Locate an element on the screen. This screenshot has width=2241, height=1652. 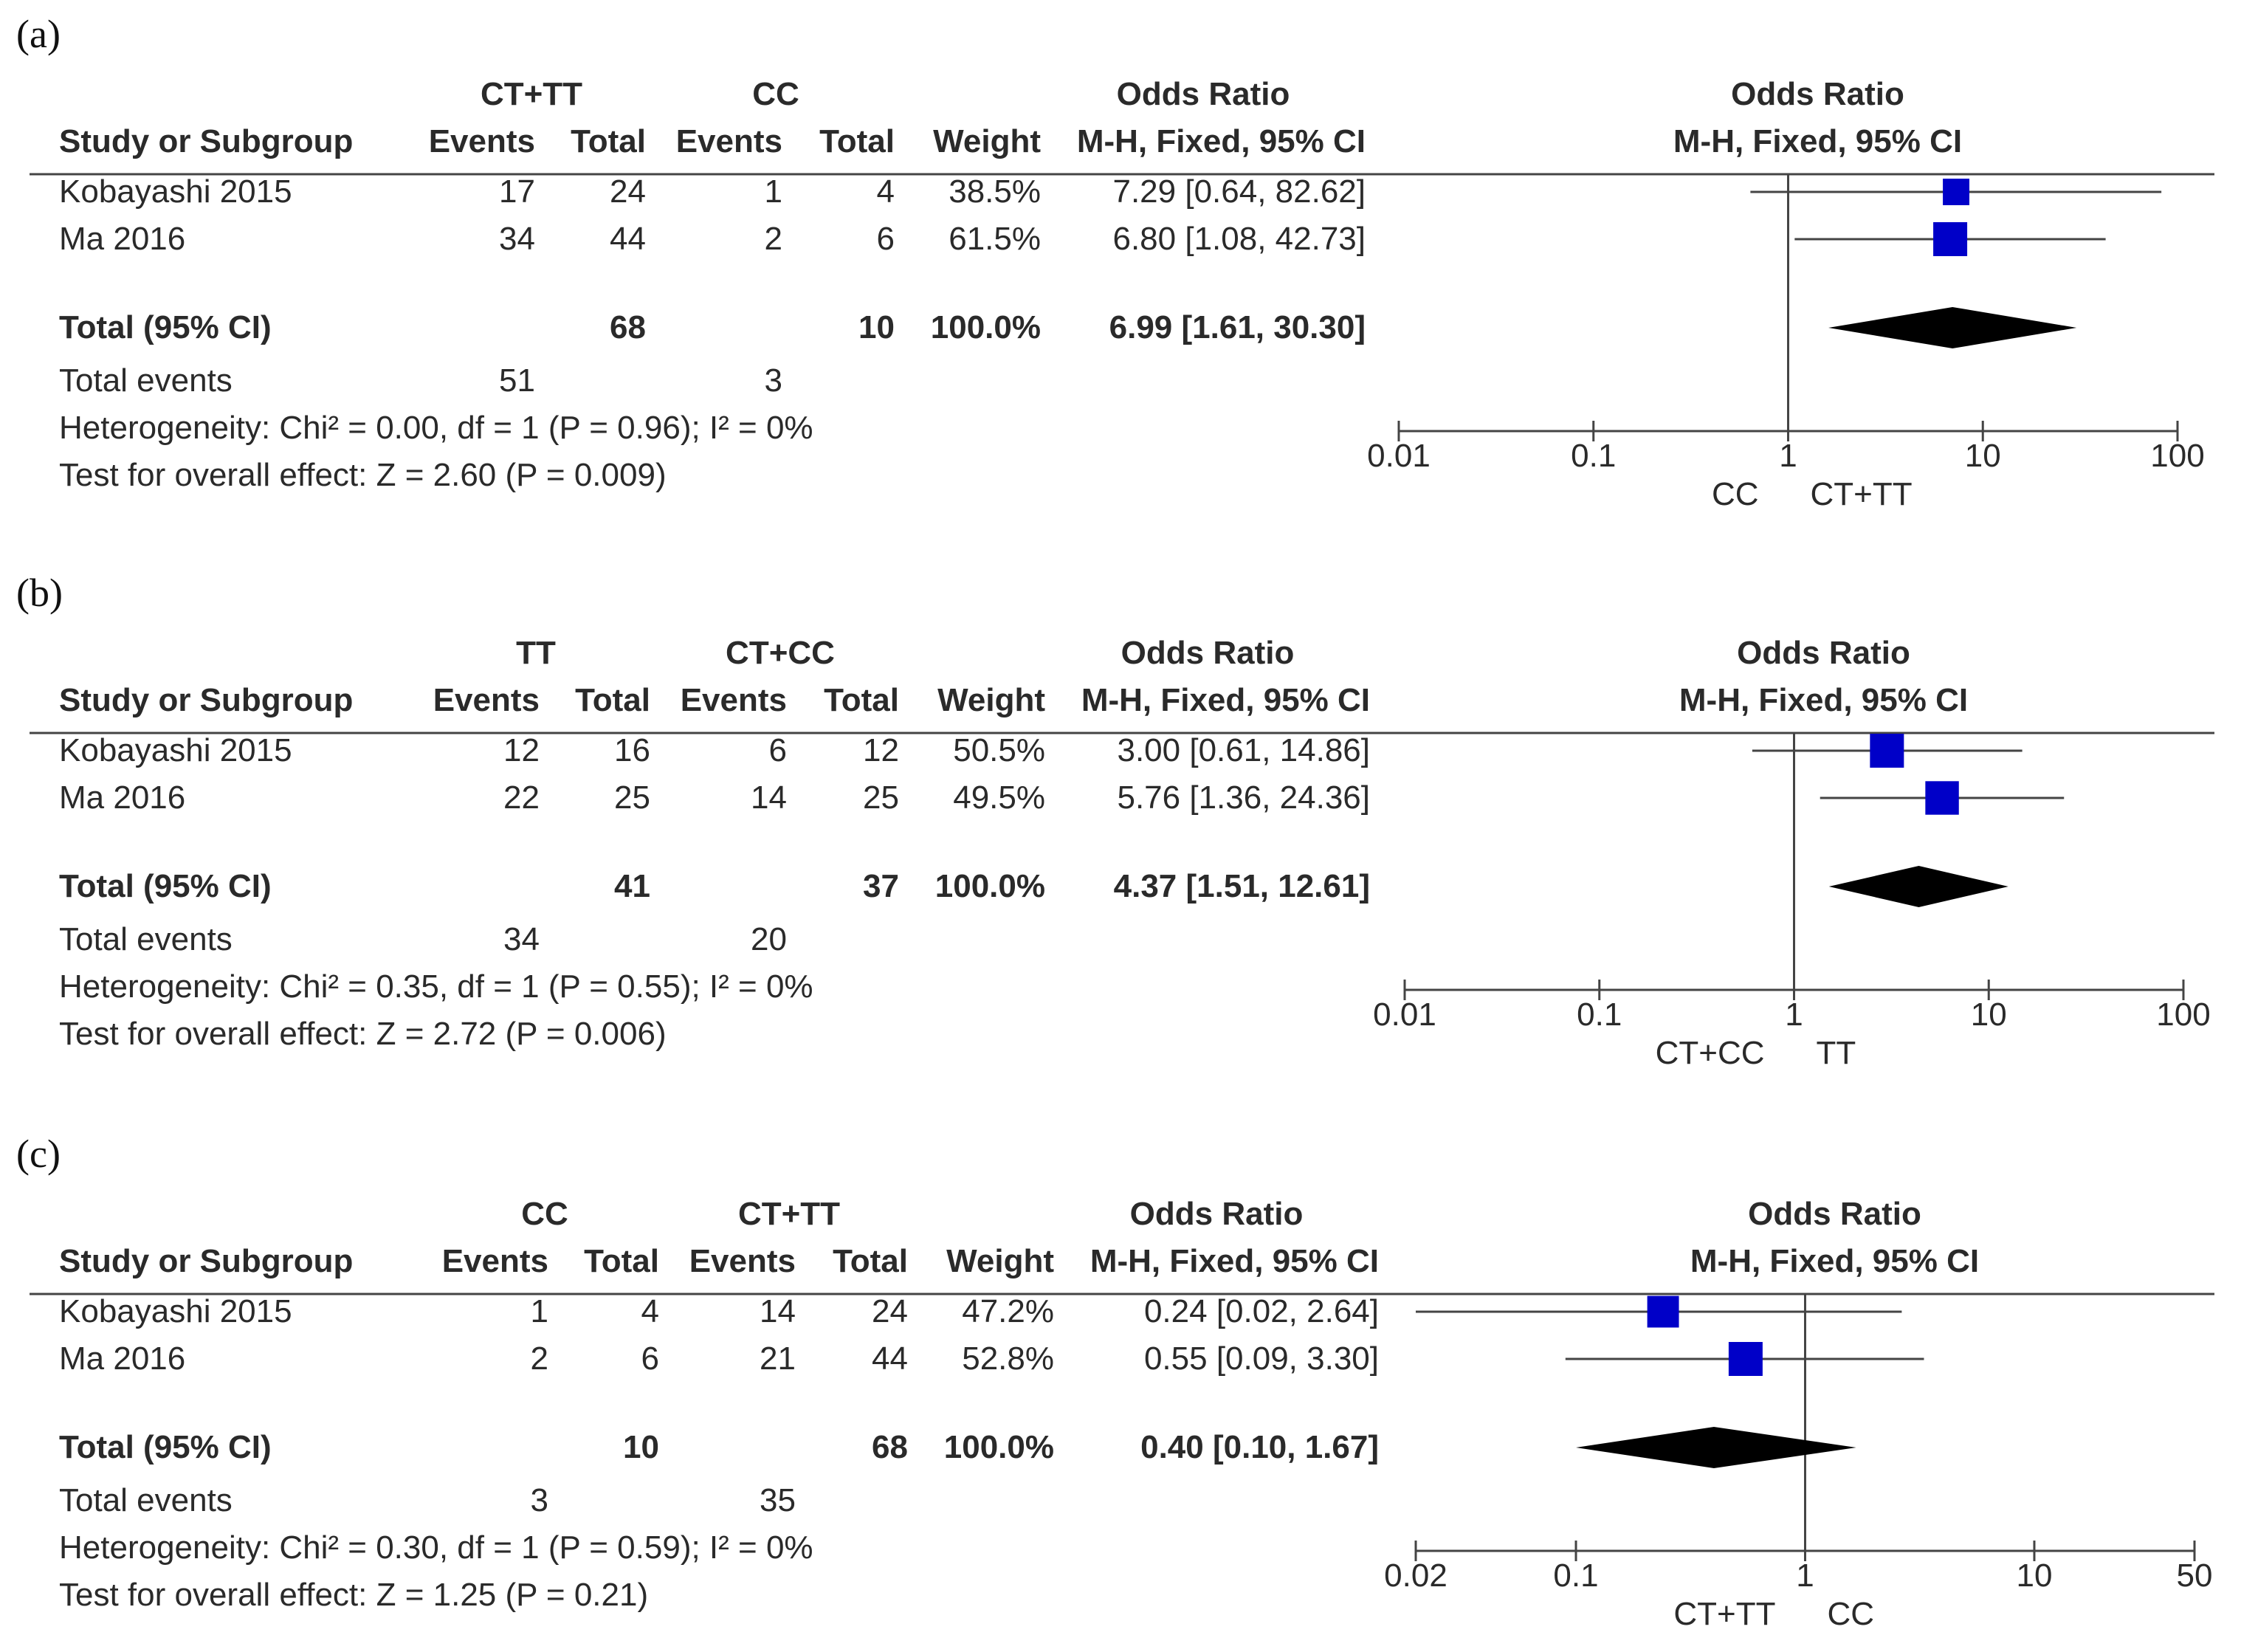
study-total-1: 6 is located at coordinates (650, 1358).